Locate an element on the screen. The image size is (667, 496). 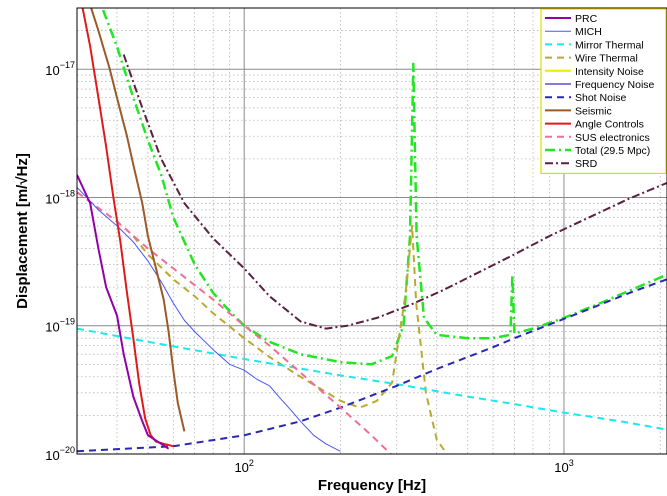
legend-label: SRD is located at coordinates (586, 164).